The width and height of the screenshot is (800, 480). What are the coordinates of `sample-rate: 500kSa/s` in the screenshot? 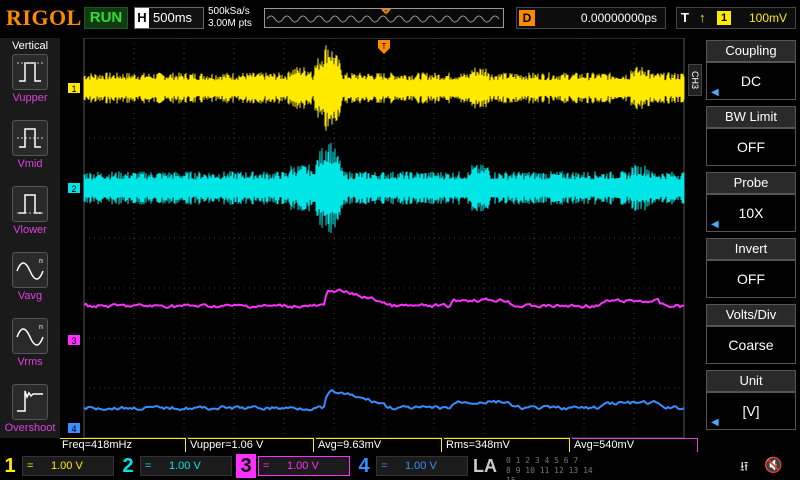 It's located at (229, 11).